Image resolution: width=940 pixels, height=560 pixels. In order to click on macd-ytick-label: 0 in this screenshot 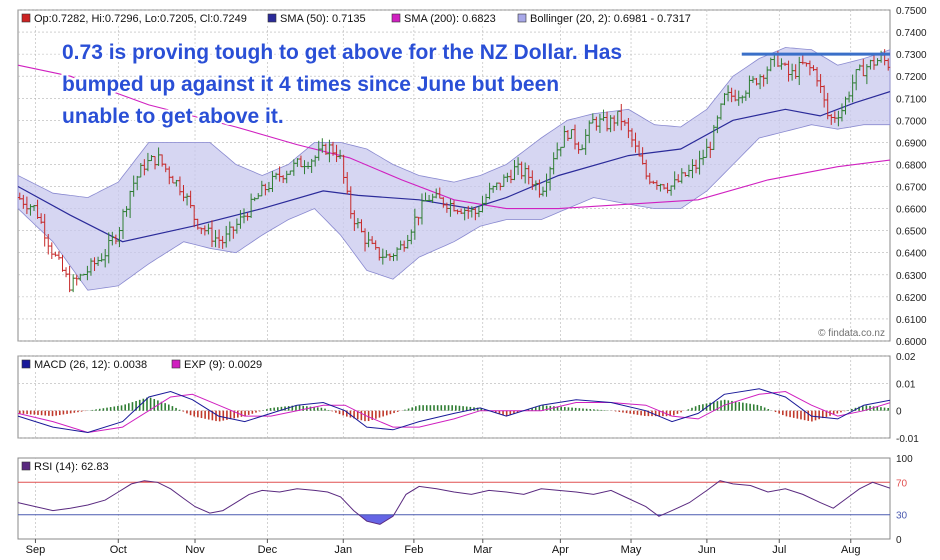, I will do `click(899, 412)`.